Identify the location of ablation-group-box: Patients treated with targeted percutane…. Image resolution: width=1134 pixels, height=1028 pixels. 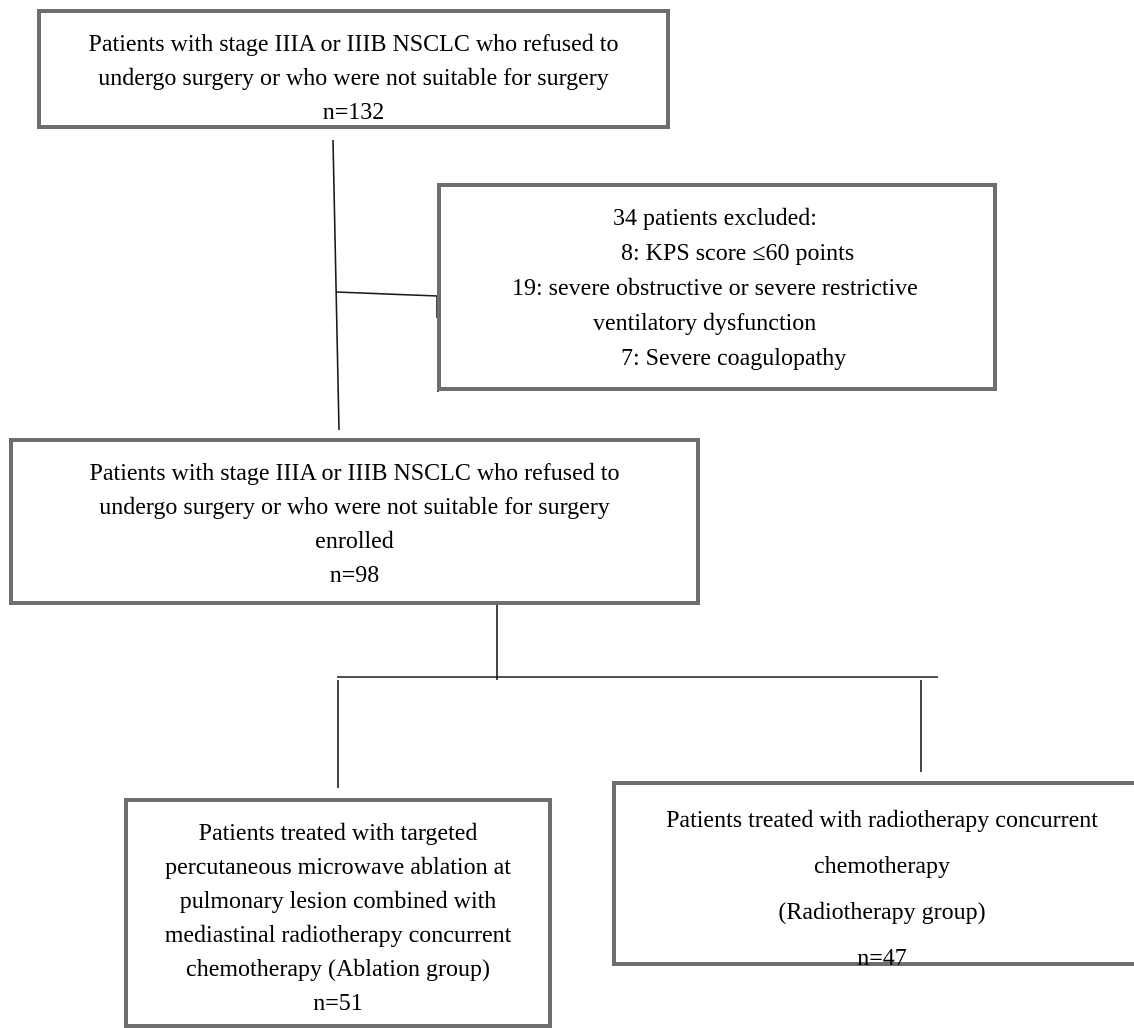
(338, 913).